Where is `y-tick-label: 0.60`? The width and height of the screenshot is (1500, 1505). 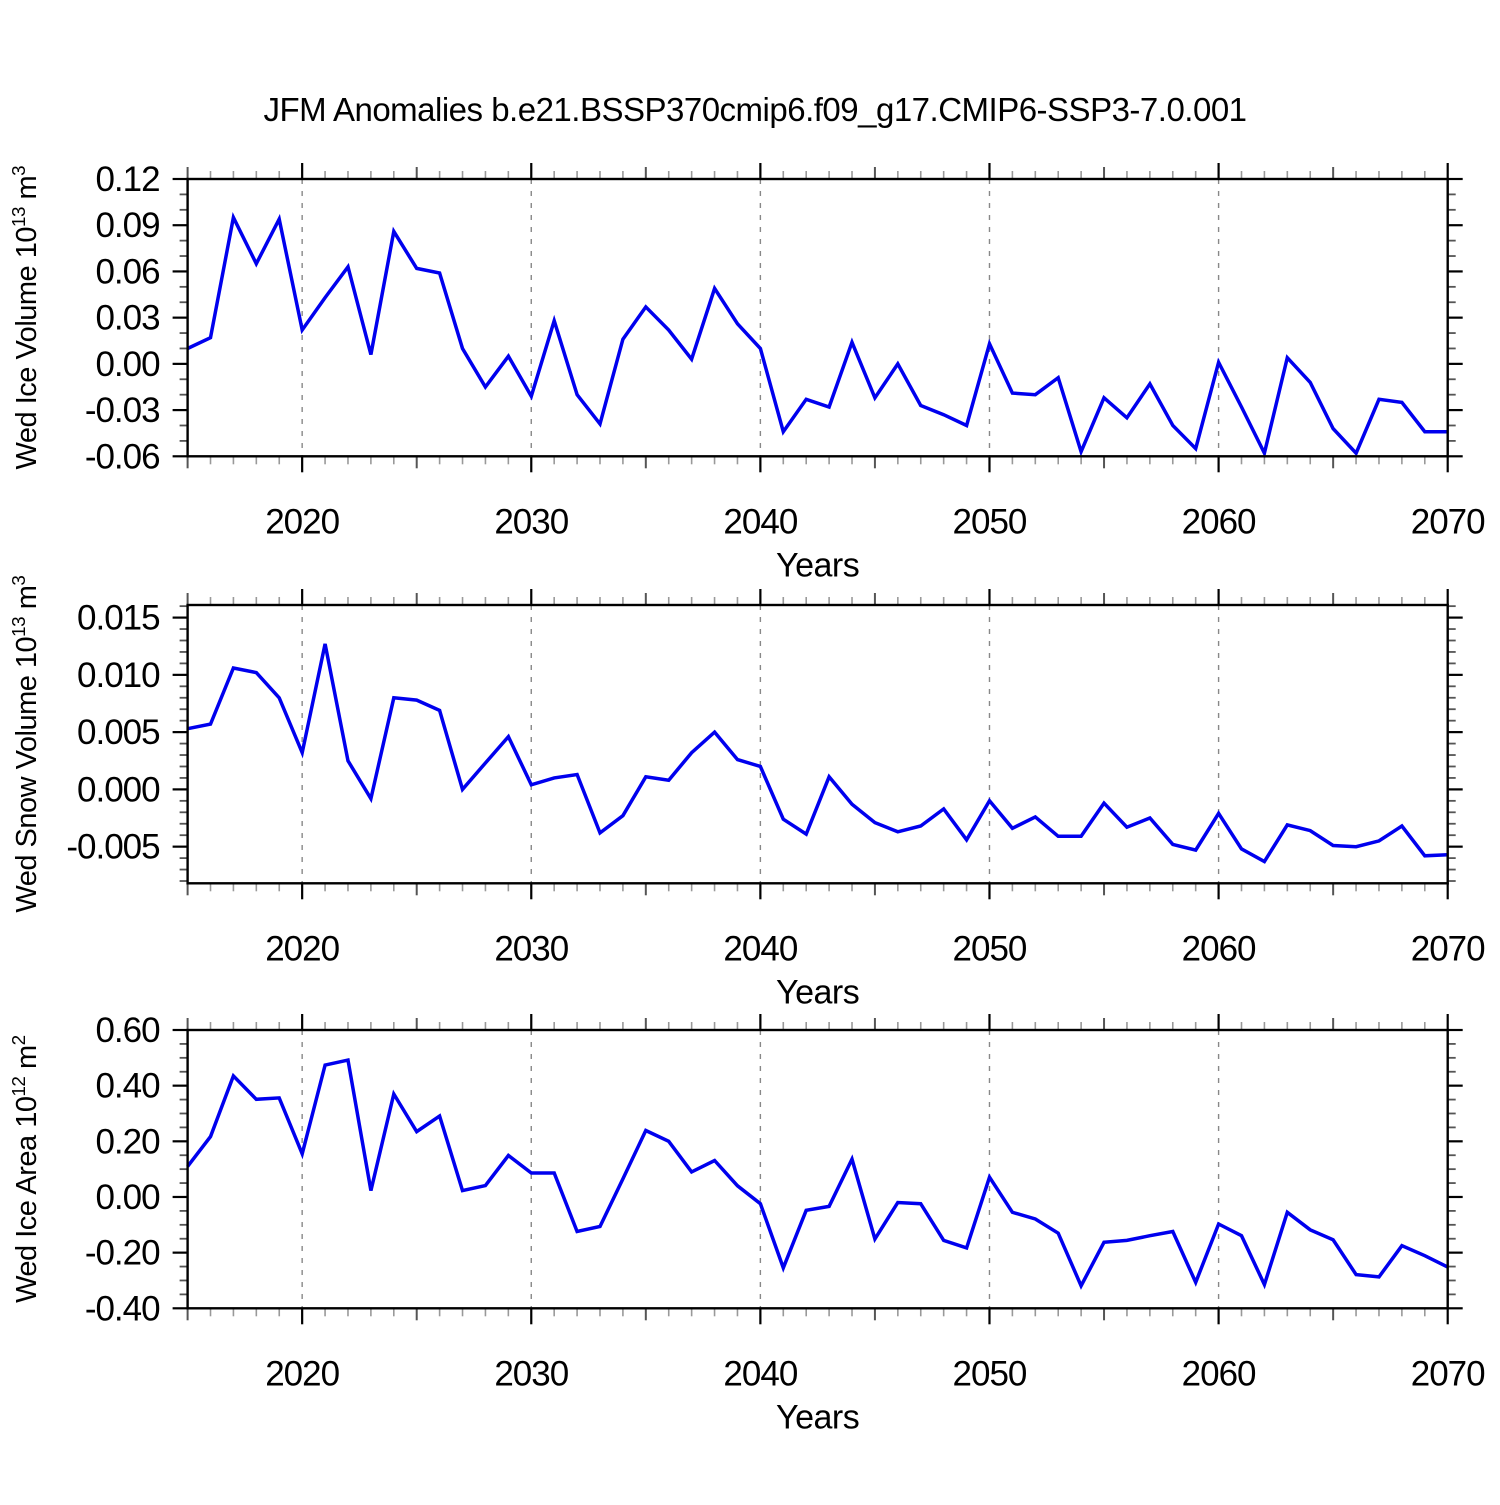 y-tick-label: 0.60 is located at coordinates (127, 1030).